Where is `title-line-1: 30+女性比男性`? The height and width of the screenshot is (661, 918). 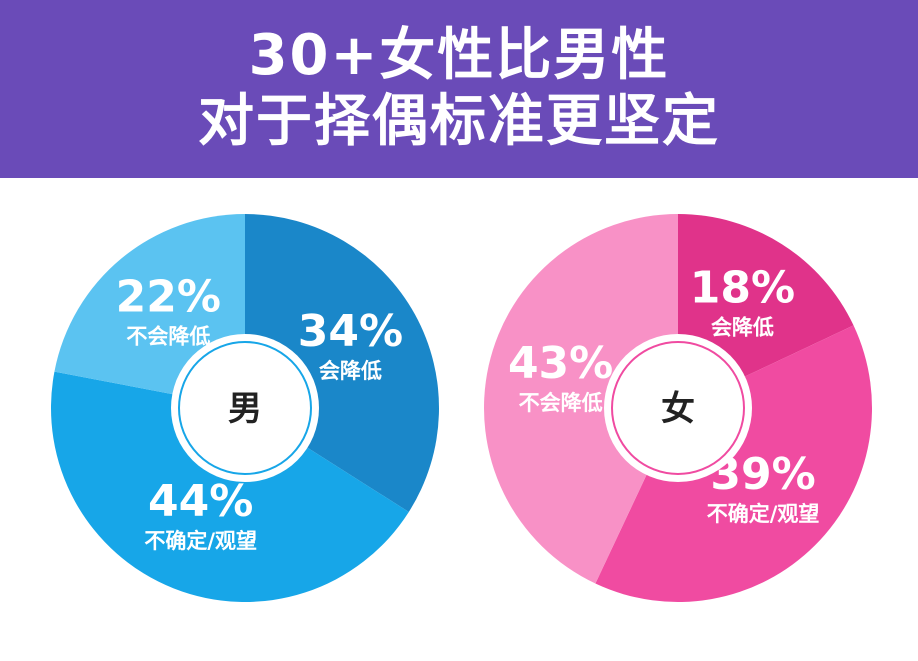 title-line-1: 30+女性比男性 is located at coordinates (459, 55).